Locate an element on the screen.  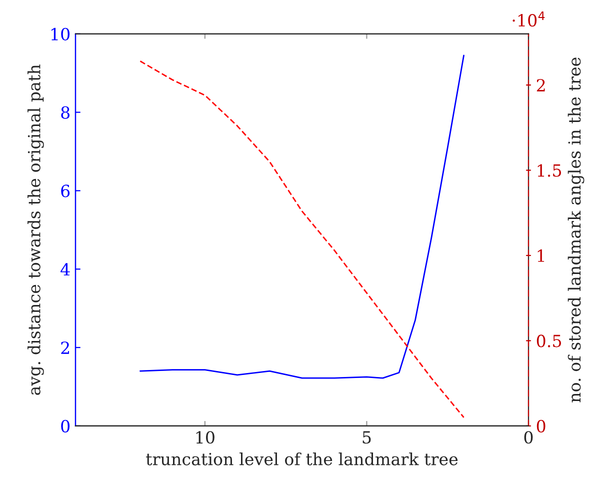
y2-tick-label: 1.5 is located at coordinates (550, 170).